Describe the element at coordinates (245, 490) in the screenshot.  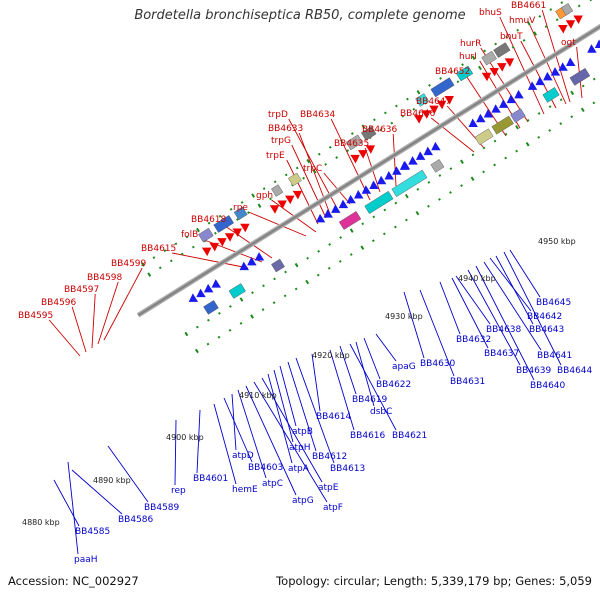
I see `bottom-gene-label: hemE` at that location.